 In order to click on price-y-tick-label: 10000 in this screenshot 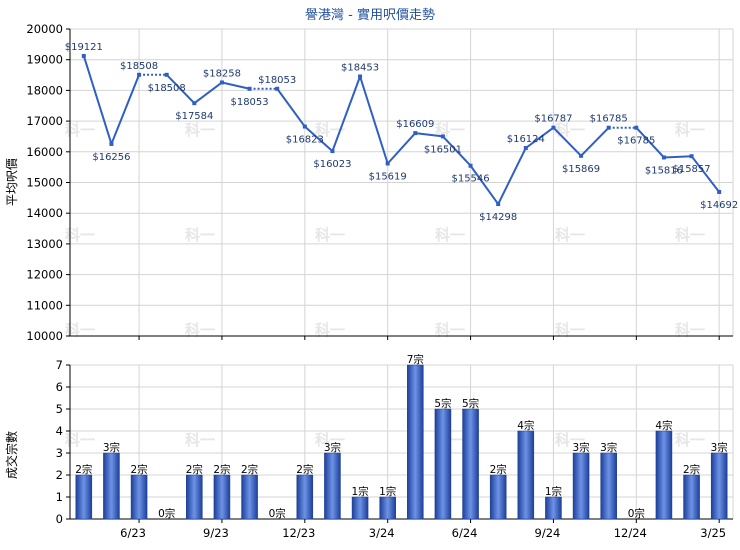, I will do `click(44, 336)`.